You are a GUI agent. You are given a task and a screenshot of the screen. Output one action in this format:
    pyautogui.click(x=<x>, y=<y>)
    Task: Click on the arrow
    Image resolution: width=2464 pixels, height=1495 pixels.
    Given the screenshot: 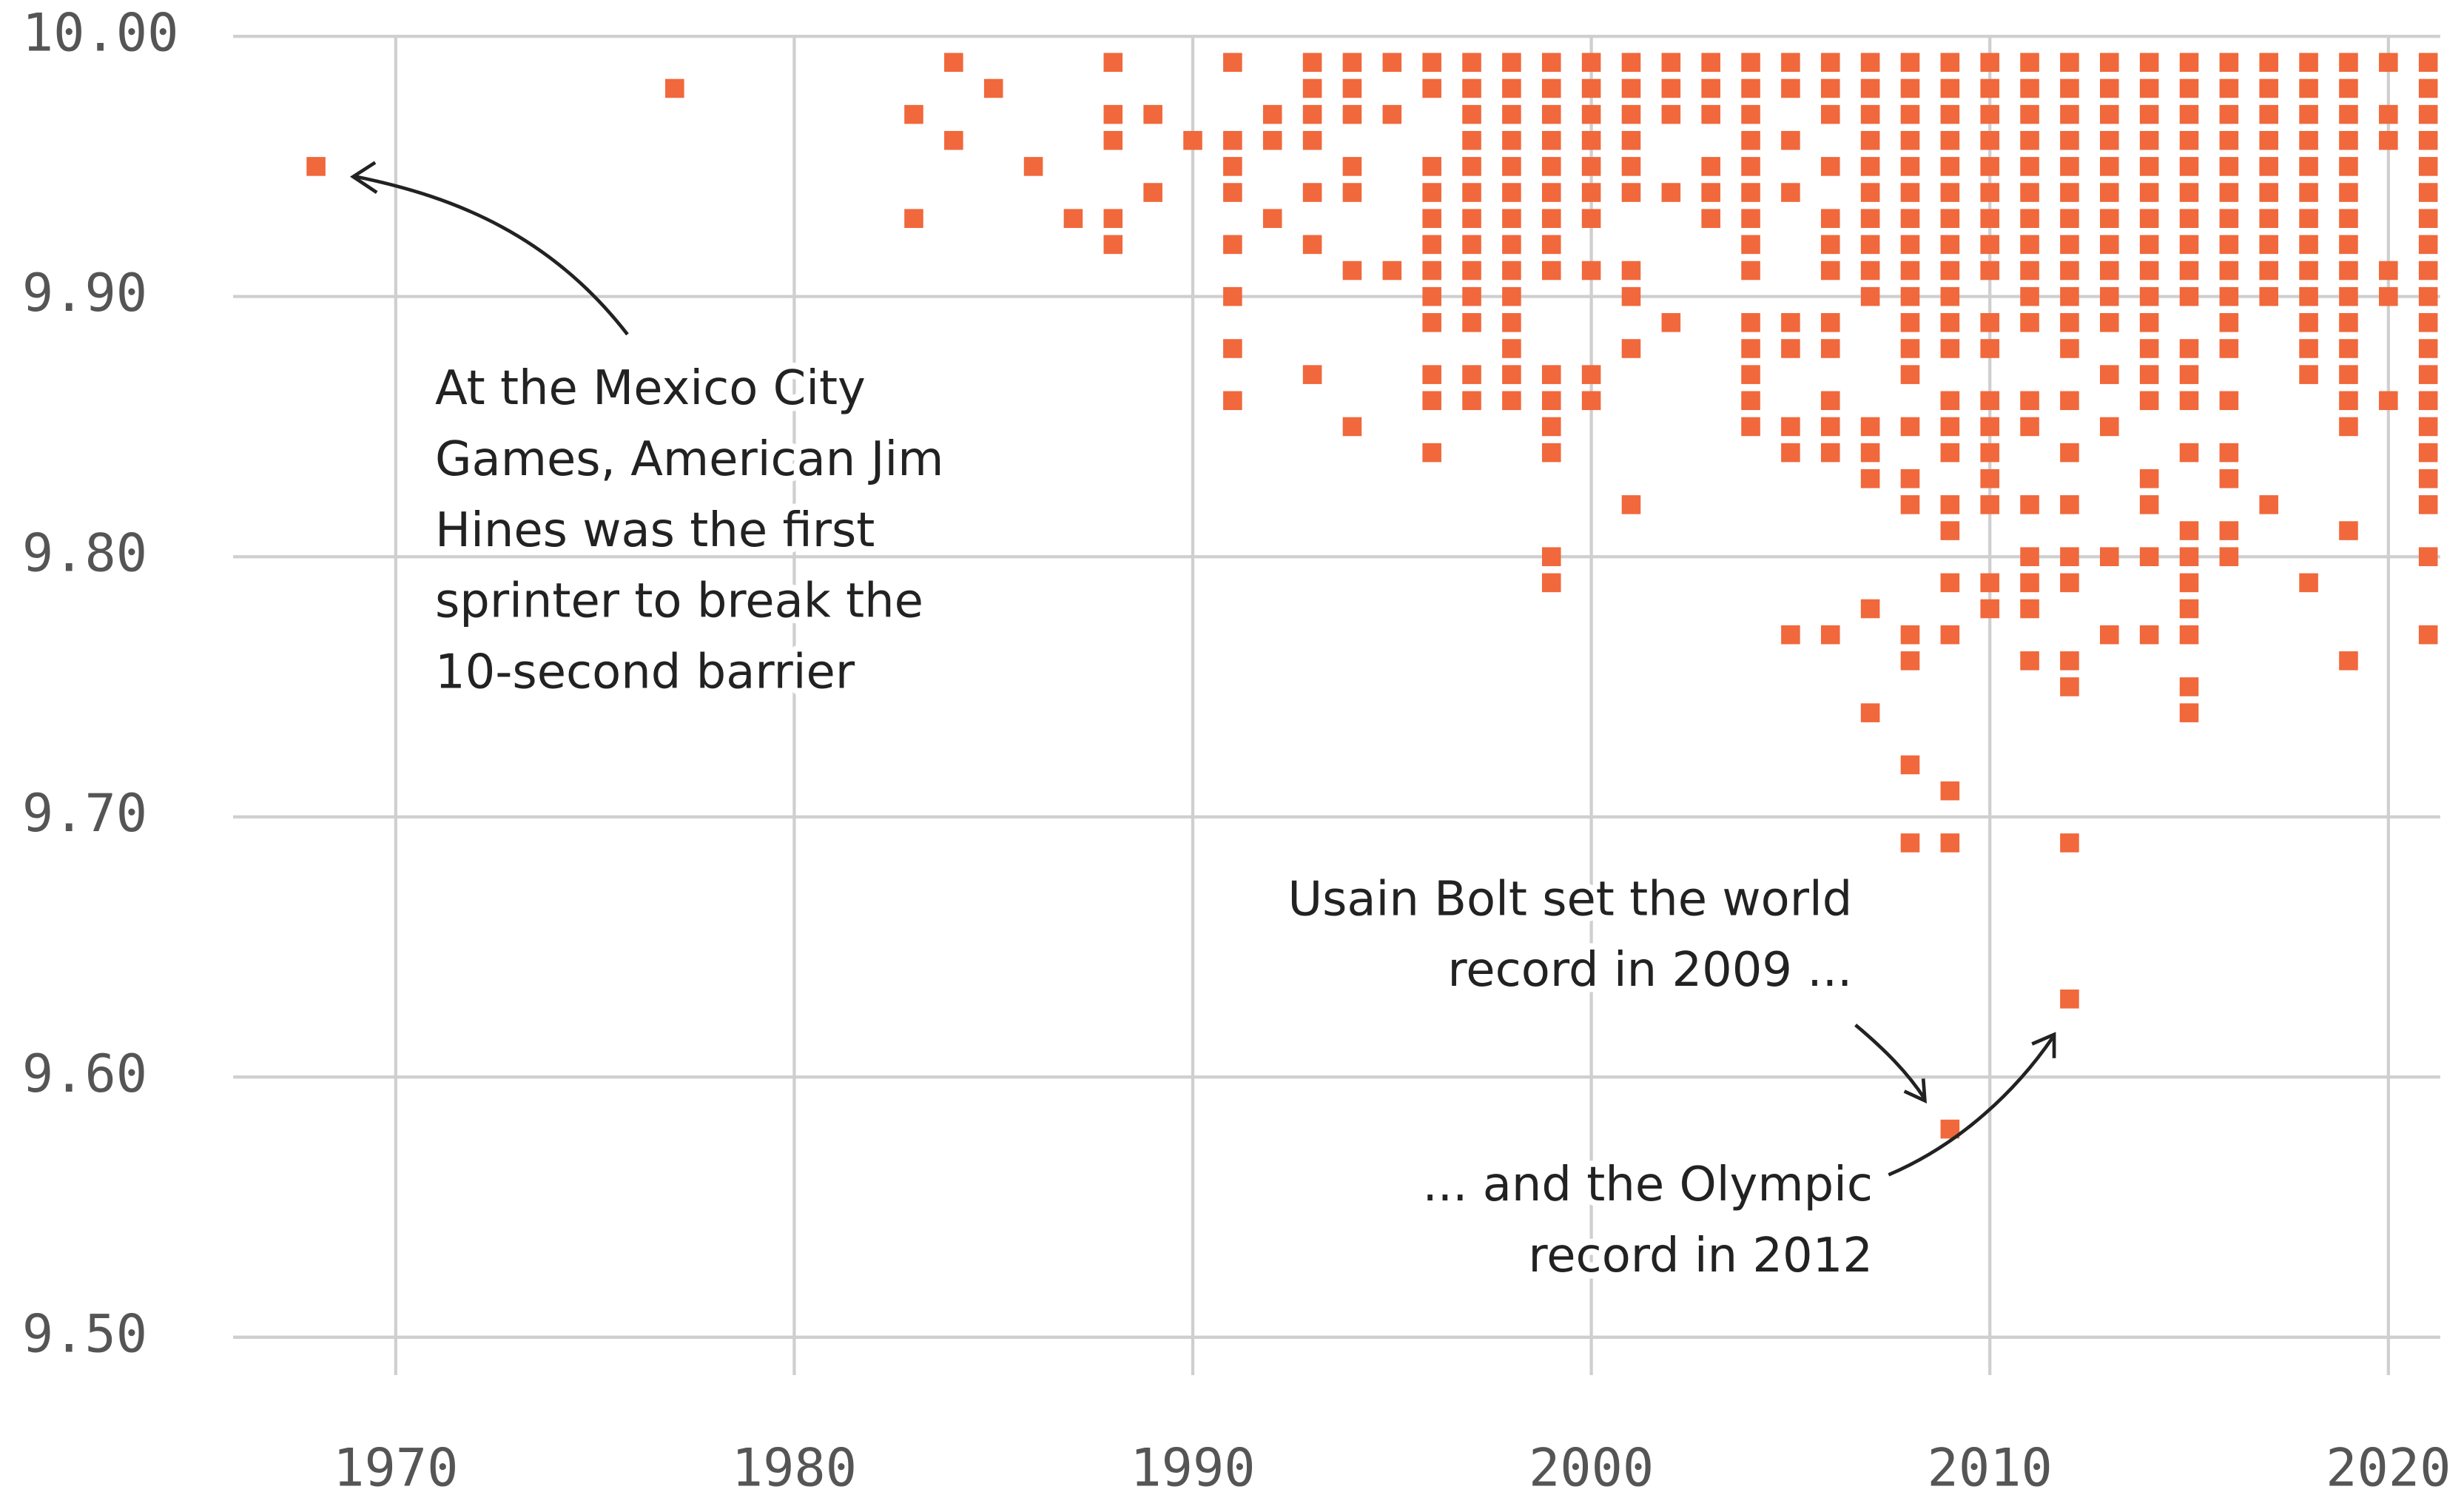 What is the action you would take?
    pyautogui.click(x=1890, y=1062)
    